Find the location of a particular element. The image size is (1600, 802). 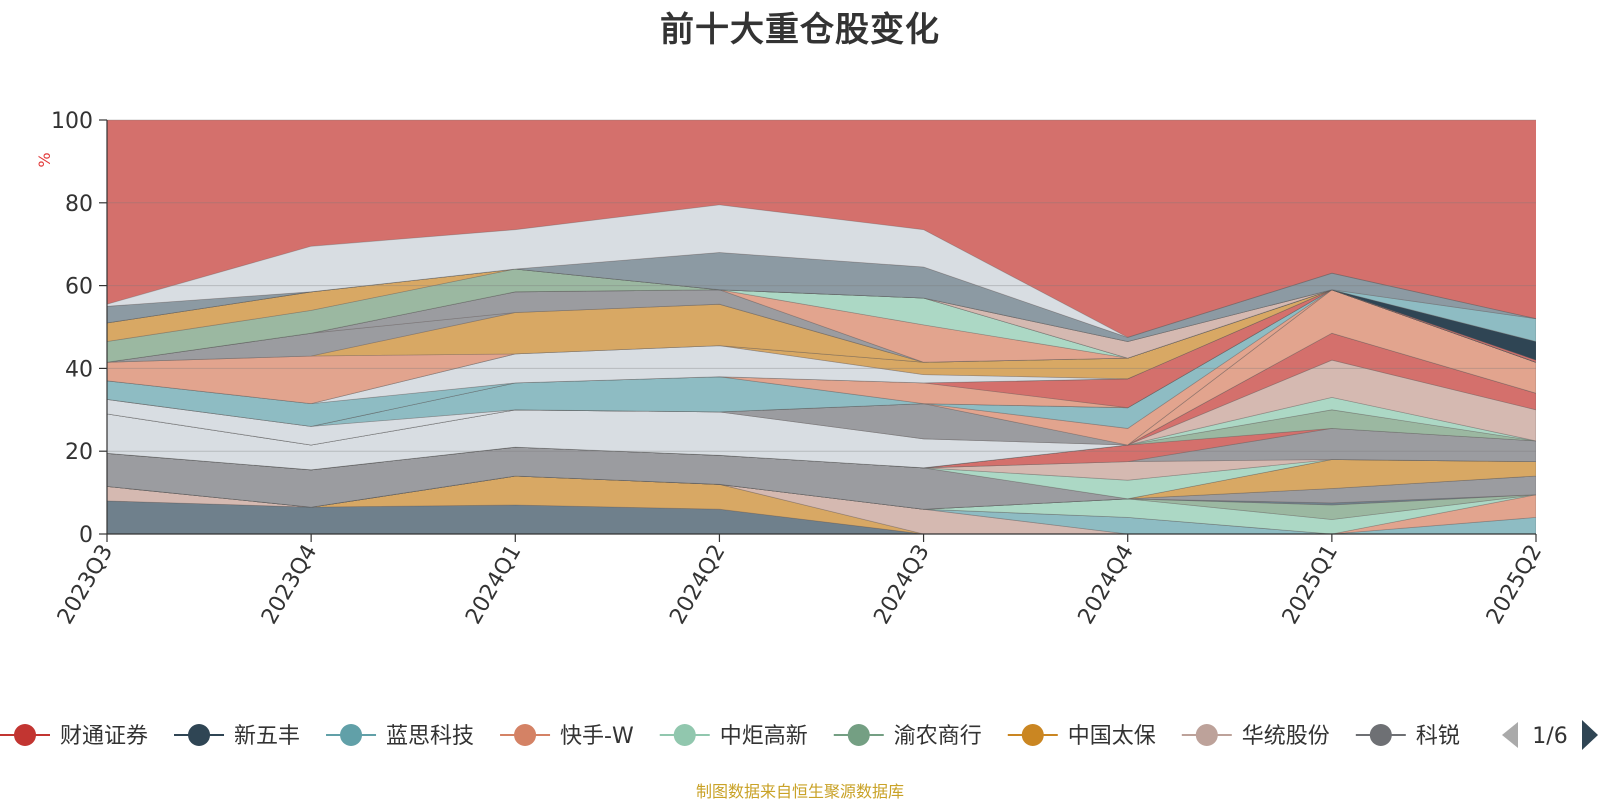

legend-label: 新五丰 is located at coordinates (267, 736).